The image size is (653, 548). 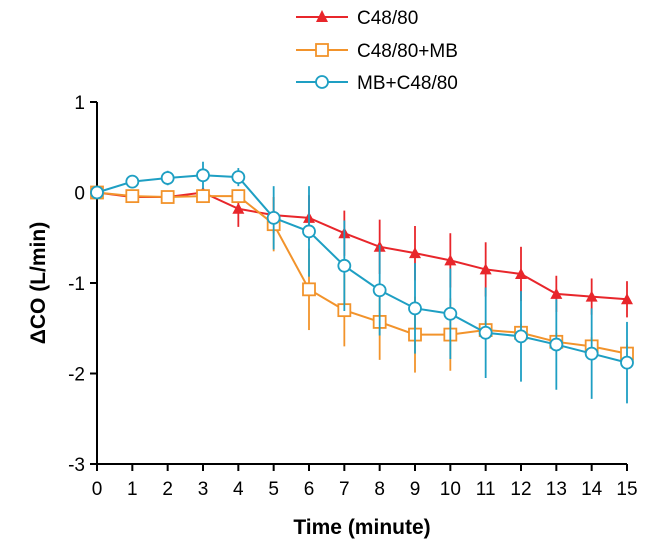 I want to click on x-axis-title: Time (minute), so click(x=361, y=527).